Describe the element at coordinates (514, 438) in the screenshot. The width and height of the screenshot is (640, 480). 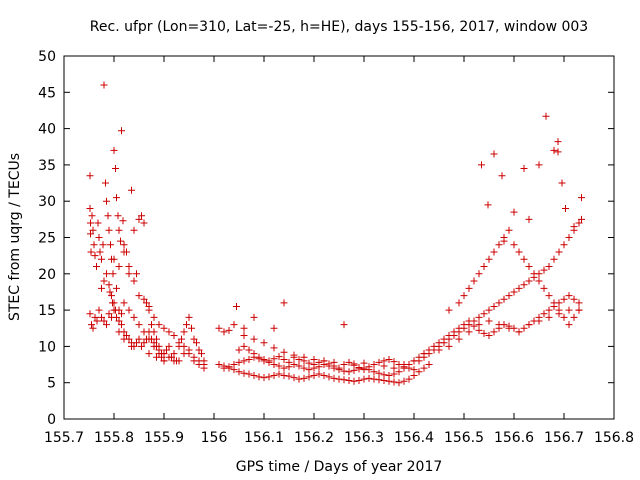
I see `x-tick-label: 156.6` at that location.